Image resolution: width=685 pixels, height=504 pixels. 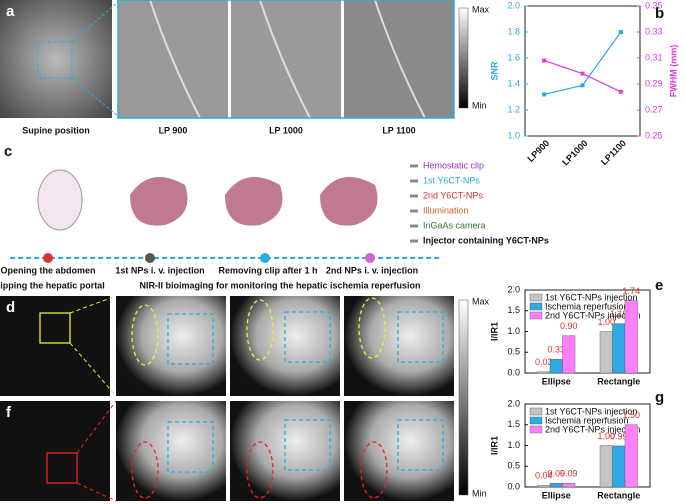 I want to click on x-tick-label: LP900, so click(x=538, y=151).